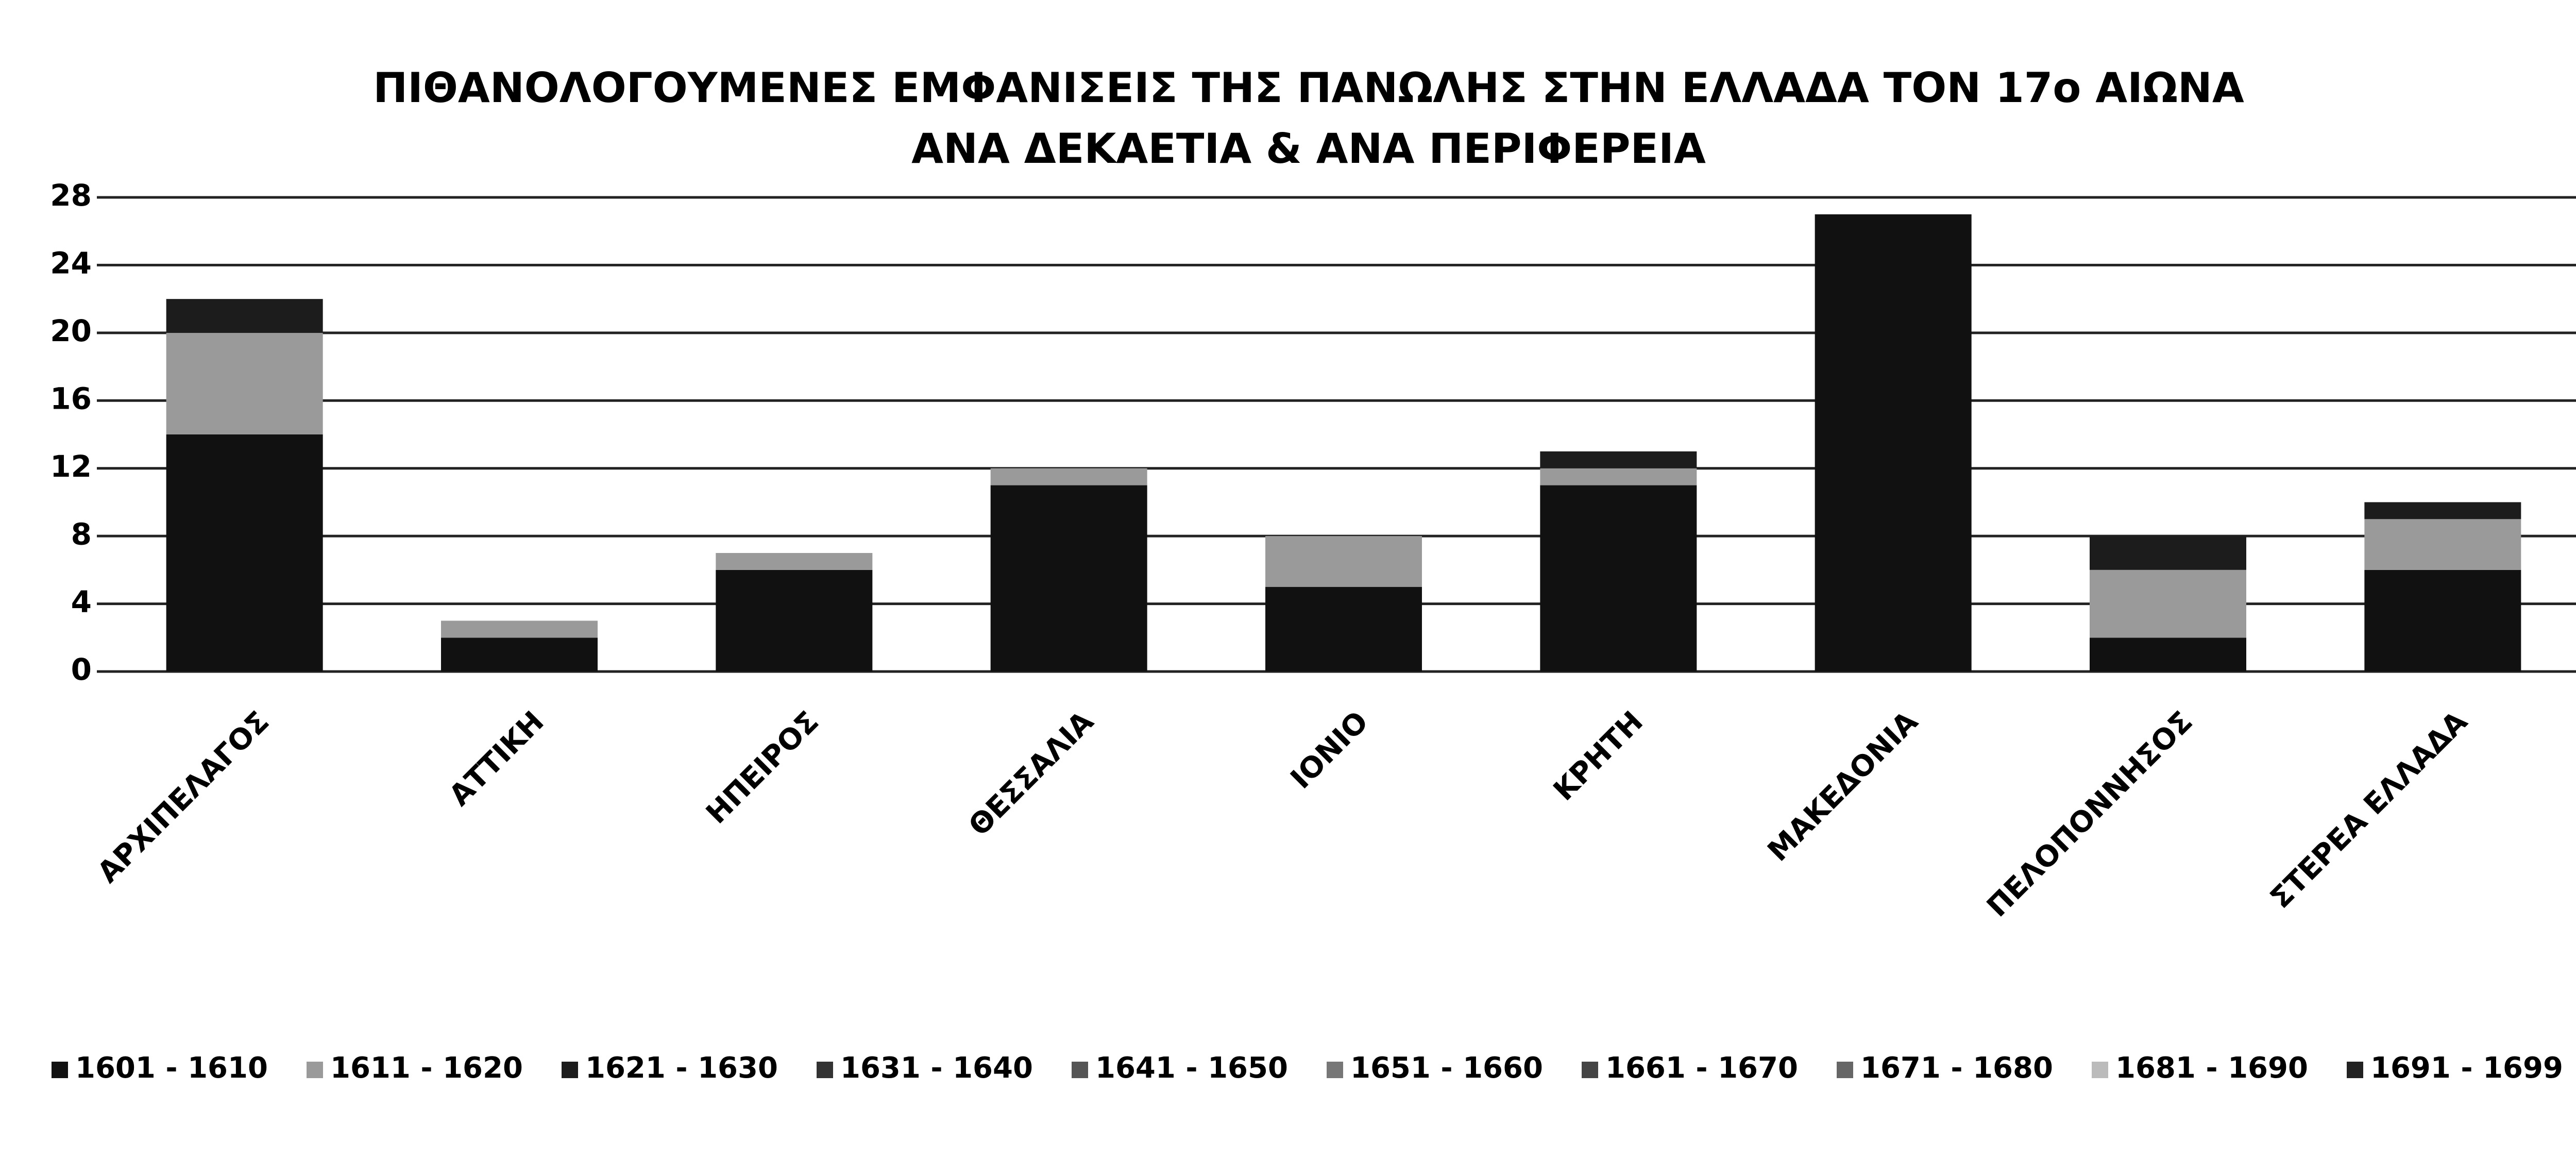 This screenshot has width=2576, height=1174. Describe the element at coordinates (1446, 1068) in the screenshot. I see `legend-label: 1651 - 1660` at that location.